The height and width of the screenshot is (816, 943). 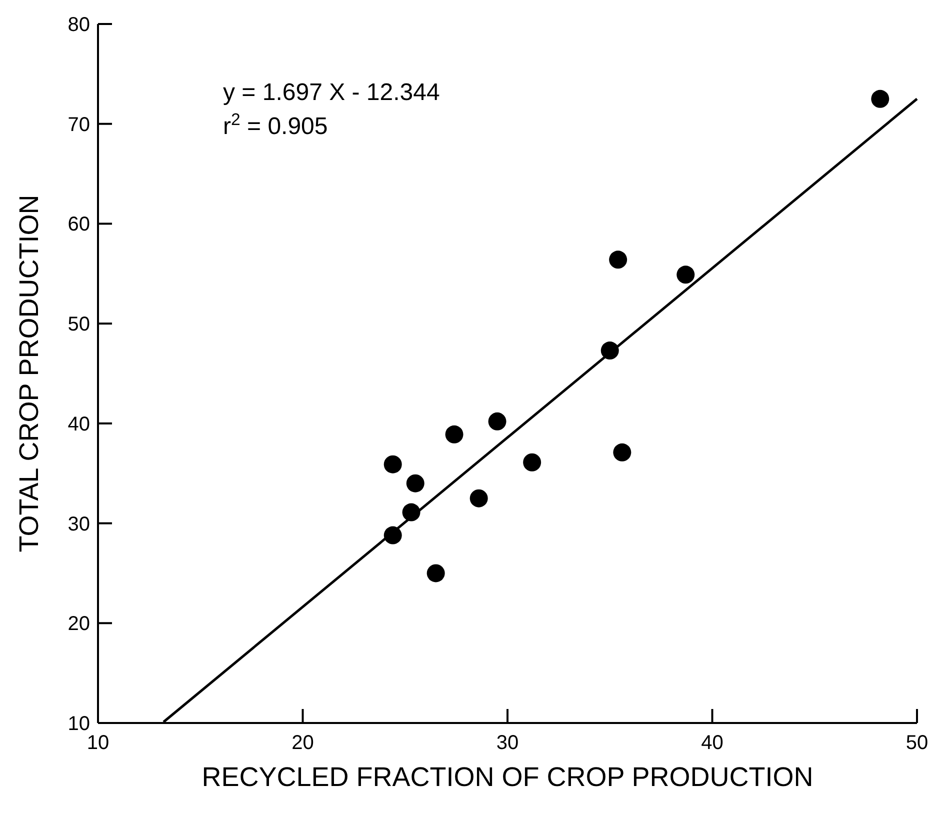 What do you see at coordinates (79, 724) in the screenshot?
I see `y-tick-label: 10` at bounding box center [79, 724].